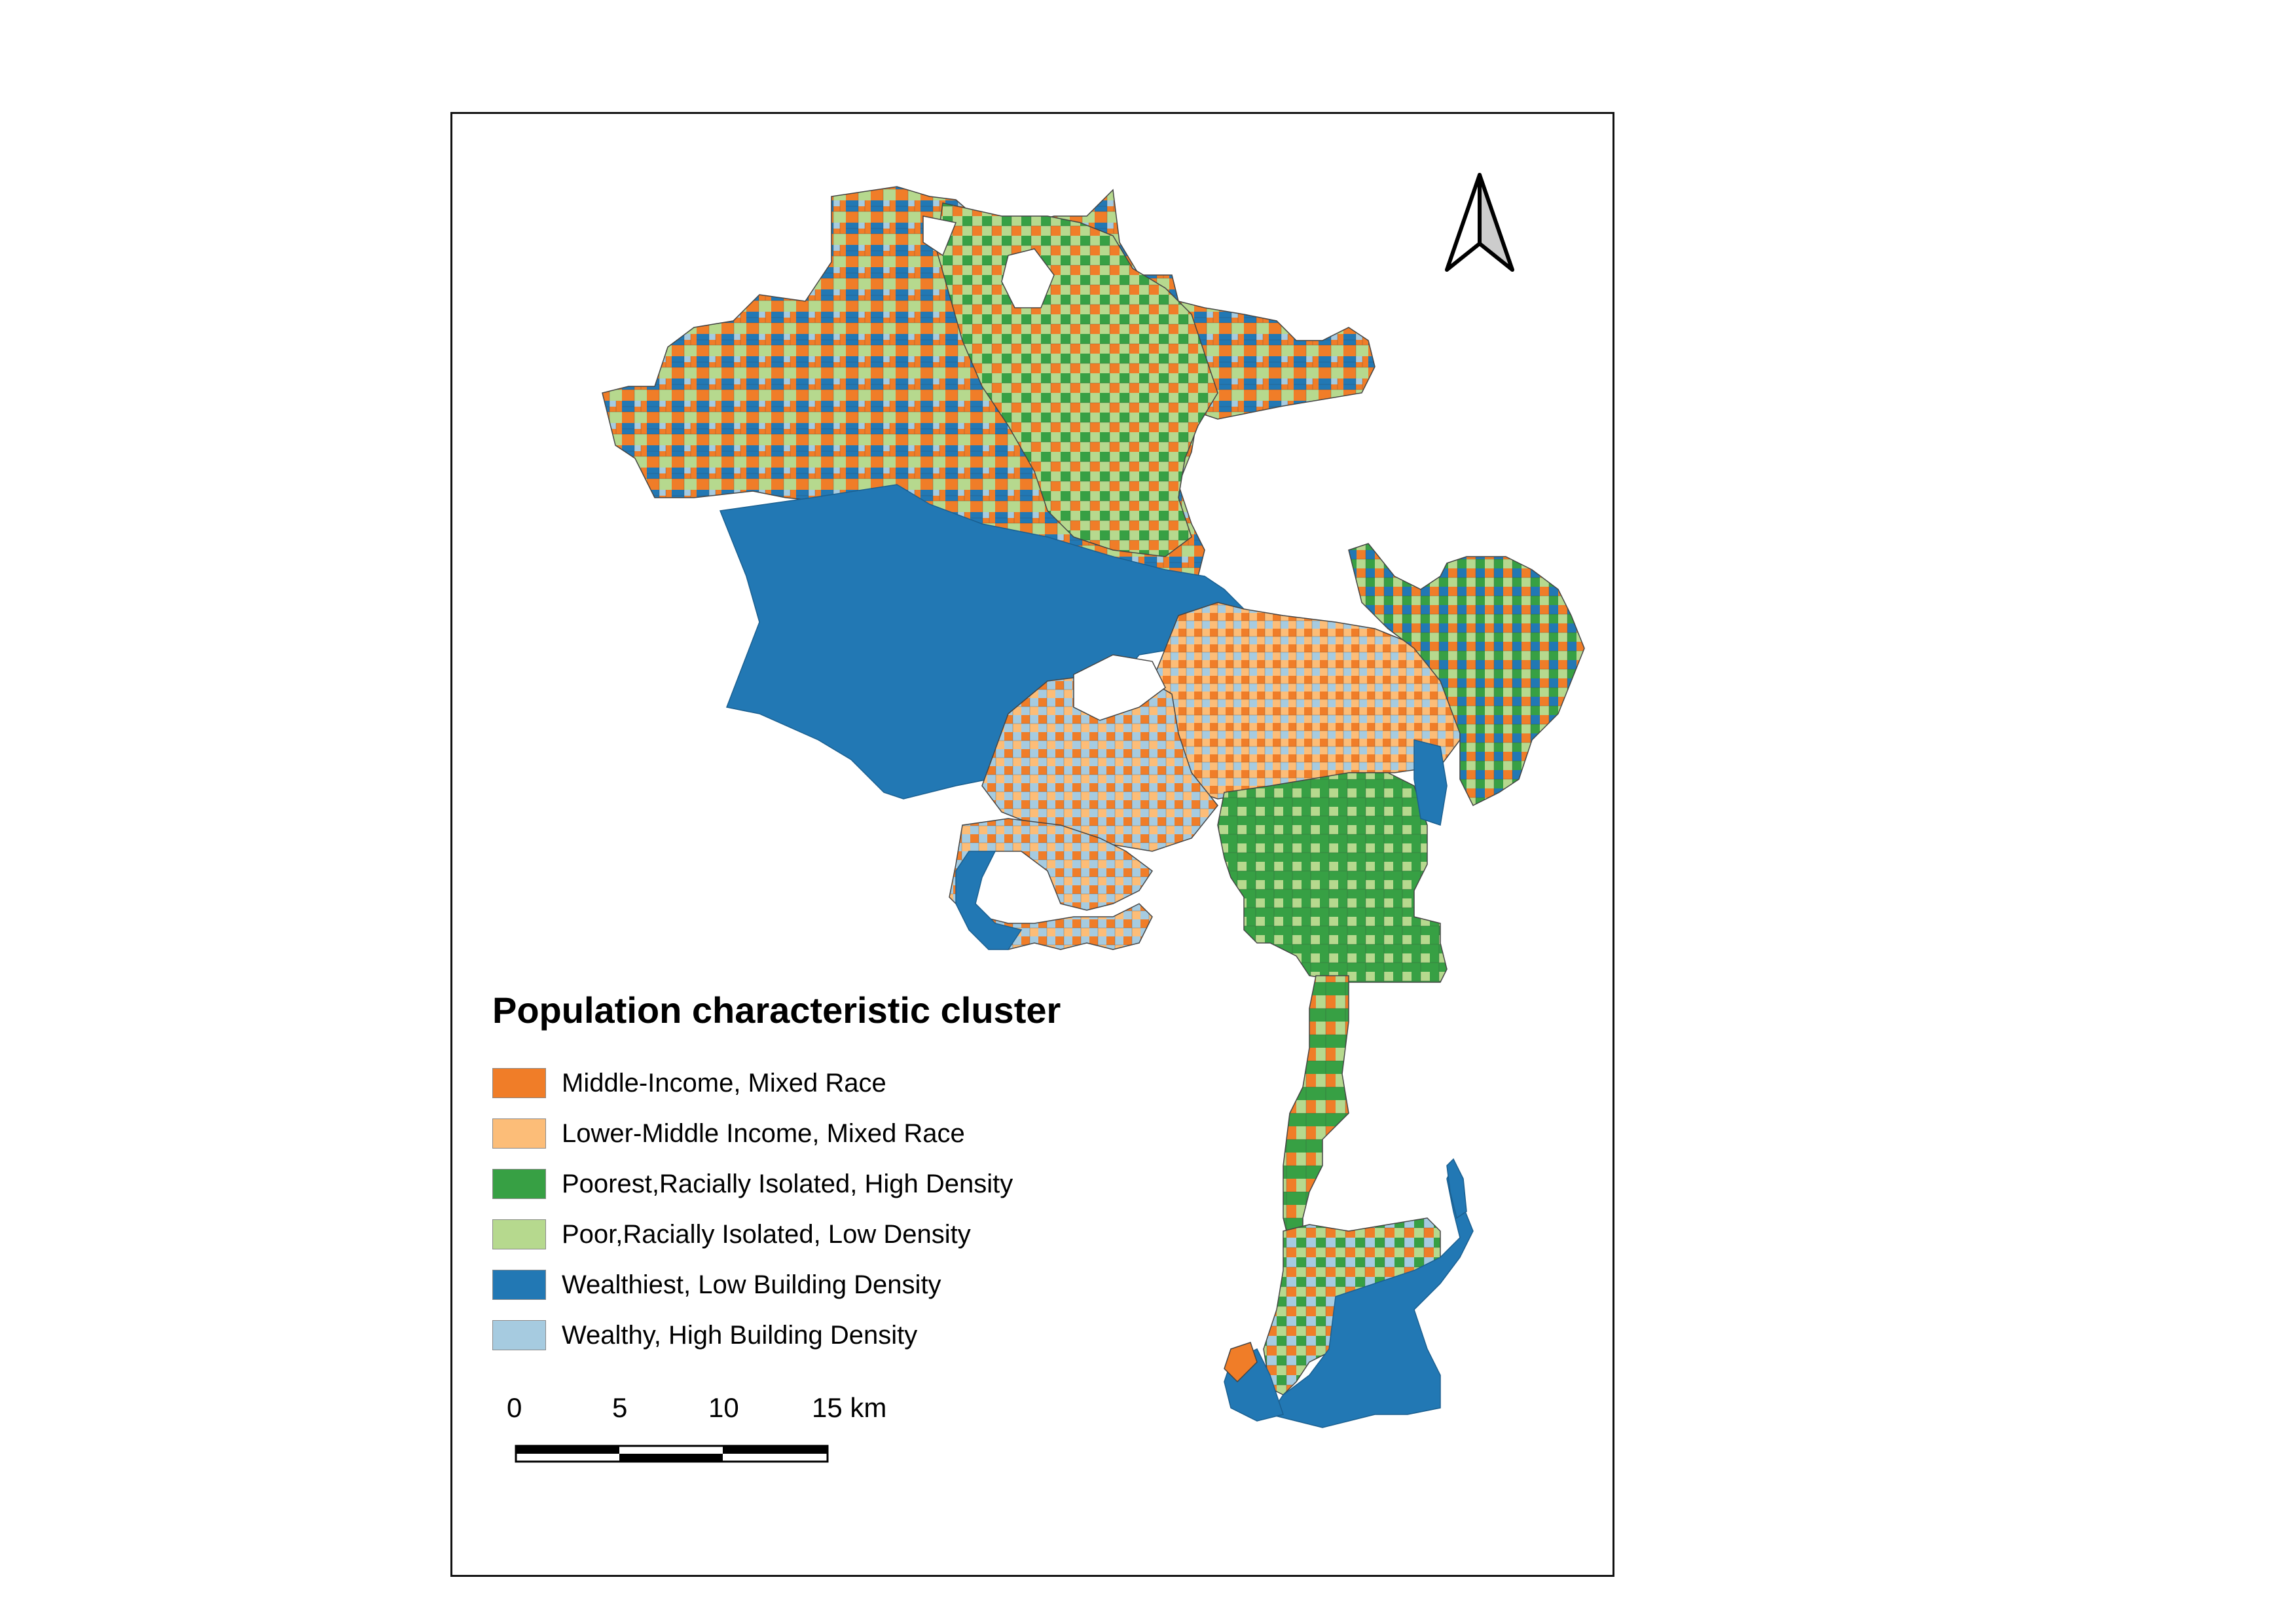 The height and width of the screenshot is (1624, 2296). I want to click on legend-item-wealthiest: Wealthiest, Low Building Density, so click(752, 1295).